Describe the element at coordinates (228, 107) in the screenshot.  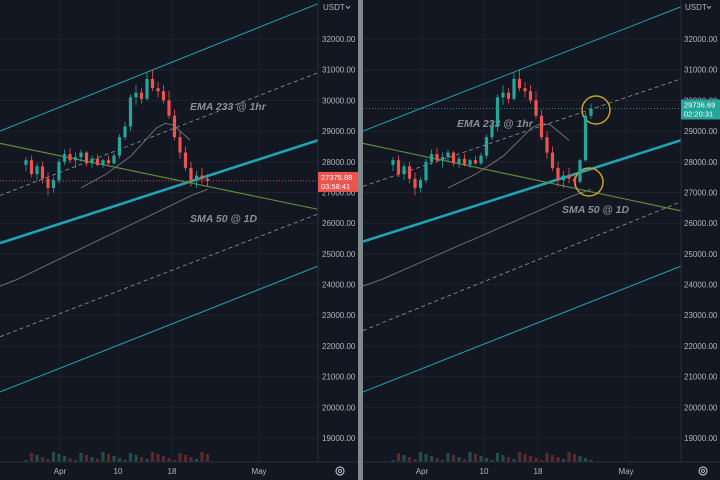
I see `ema-annotation: EMA 233 @ 1hr` at that location.